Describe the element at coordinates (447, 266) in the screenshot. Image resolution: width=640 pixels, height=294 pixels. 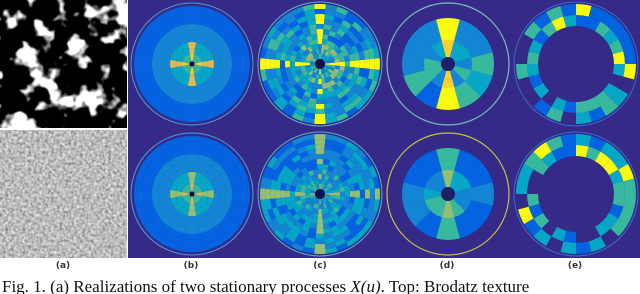
I see `panel-label: (d)` at that location.